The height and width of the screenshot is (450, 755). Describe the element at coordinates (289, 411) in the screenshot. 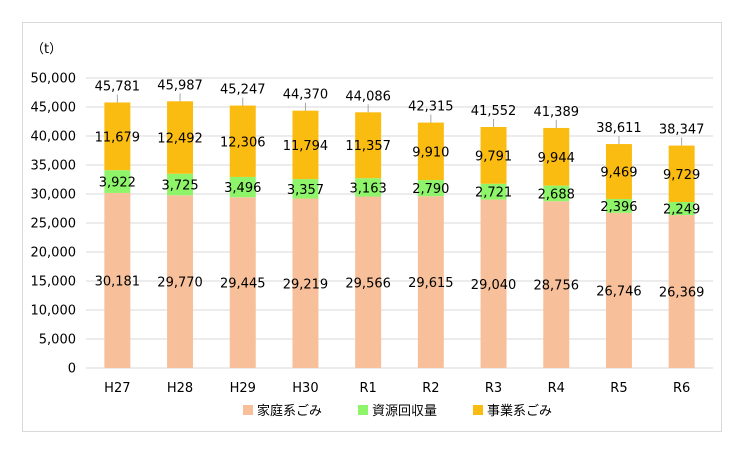

I see `legend-label: 家庭系ごみ` at that location.